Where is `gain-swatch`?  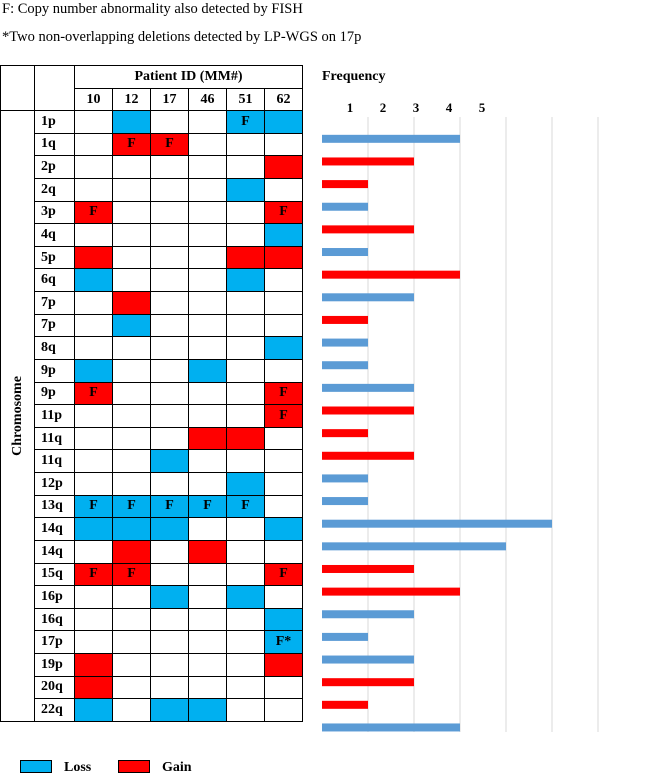 gain-swatch is located at coordinates (134, 767).